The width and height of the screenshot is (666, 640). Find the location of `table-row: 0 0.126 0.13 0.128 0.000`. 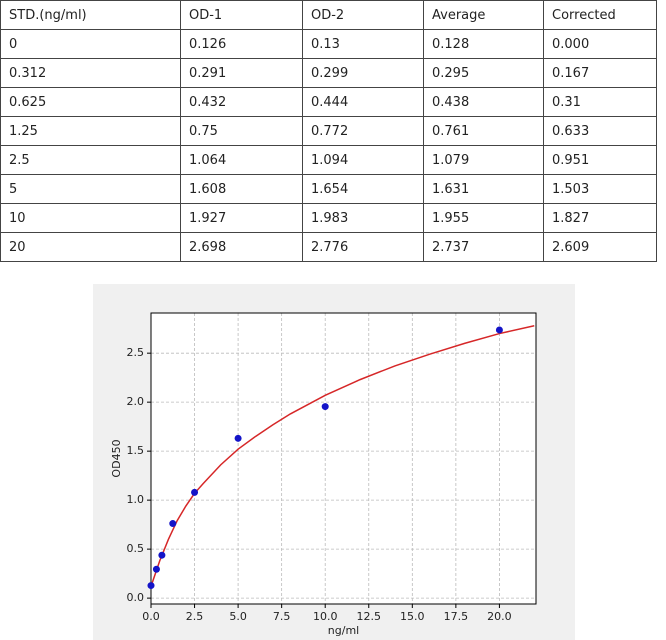

table-row: 0 0.126 0.13 0.128 0.000 is located at coordinates (328, 44).